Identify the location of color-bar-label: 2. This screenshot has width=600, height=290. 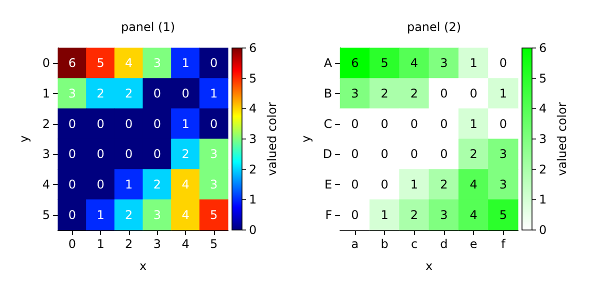
(543, 169).